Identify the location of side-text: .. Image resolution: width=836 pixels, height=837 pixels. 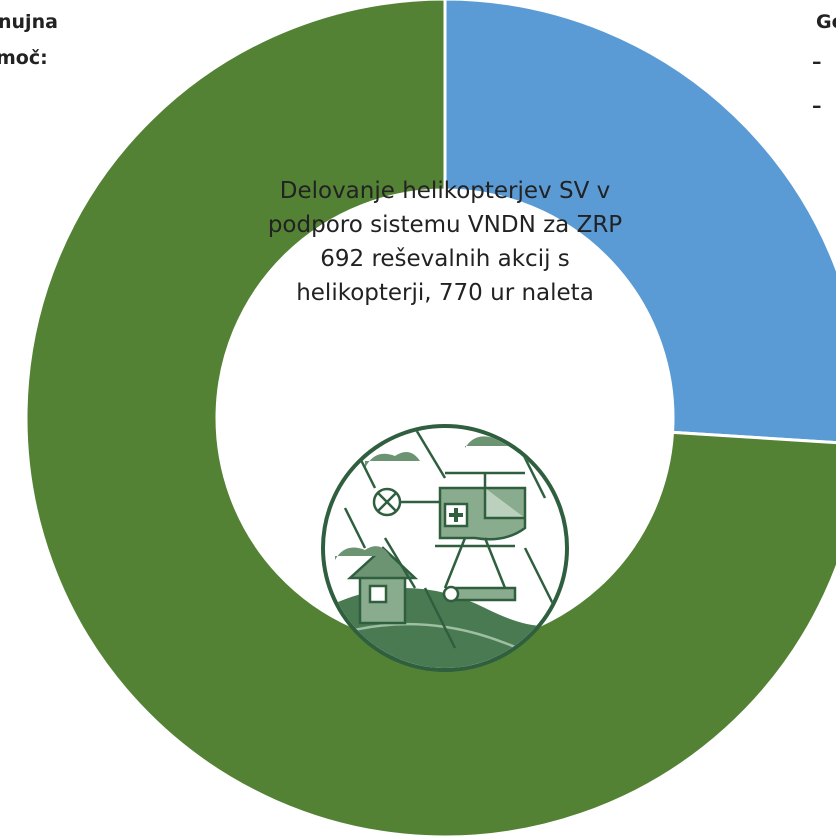
(0, 154).